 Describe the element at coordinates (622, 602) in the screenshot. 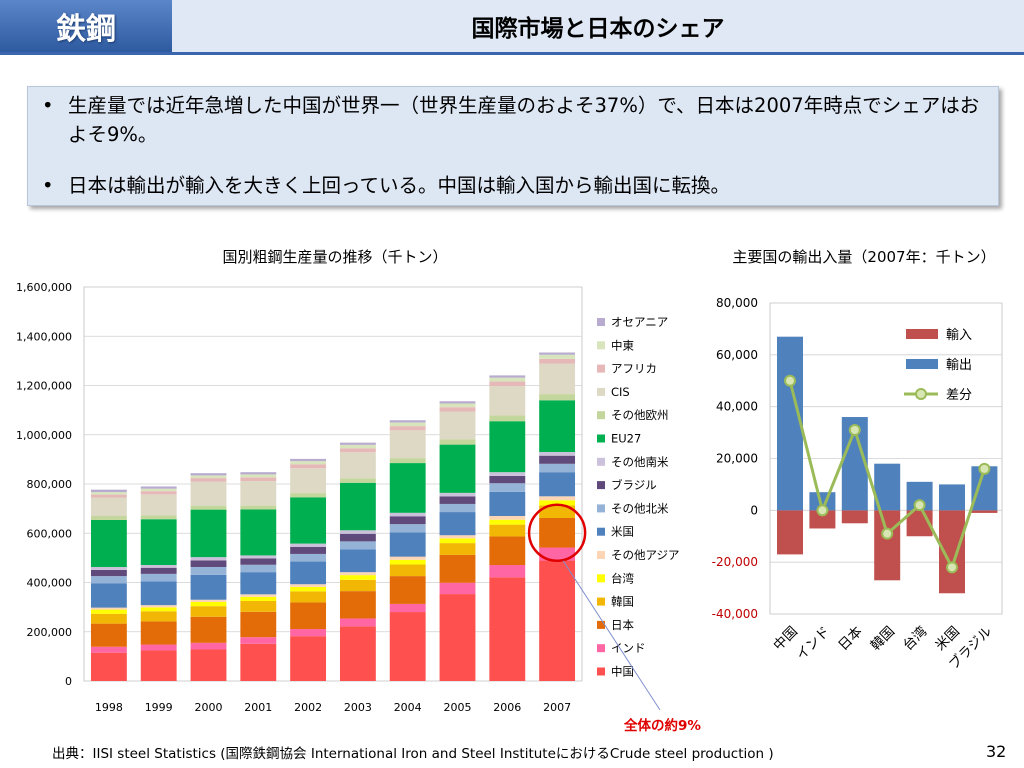

I see `legend-label: 韓国` at that location.